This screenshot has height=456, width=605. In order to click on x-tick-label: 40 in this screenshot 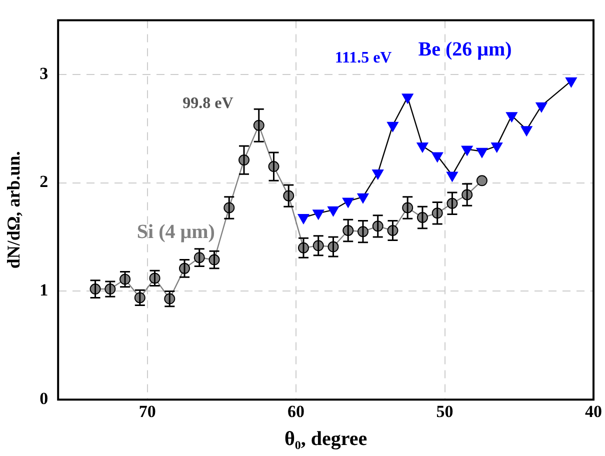, I will do `click(593, 412)`.